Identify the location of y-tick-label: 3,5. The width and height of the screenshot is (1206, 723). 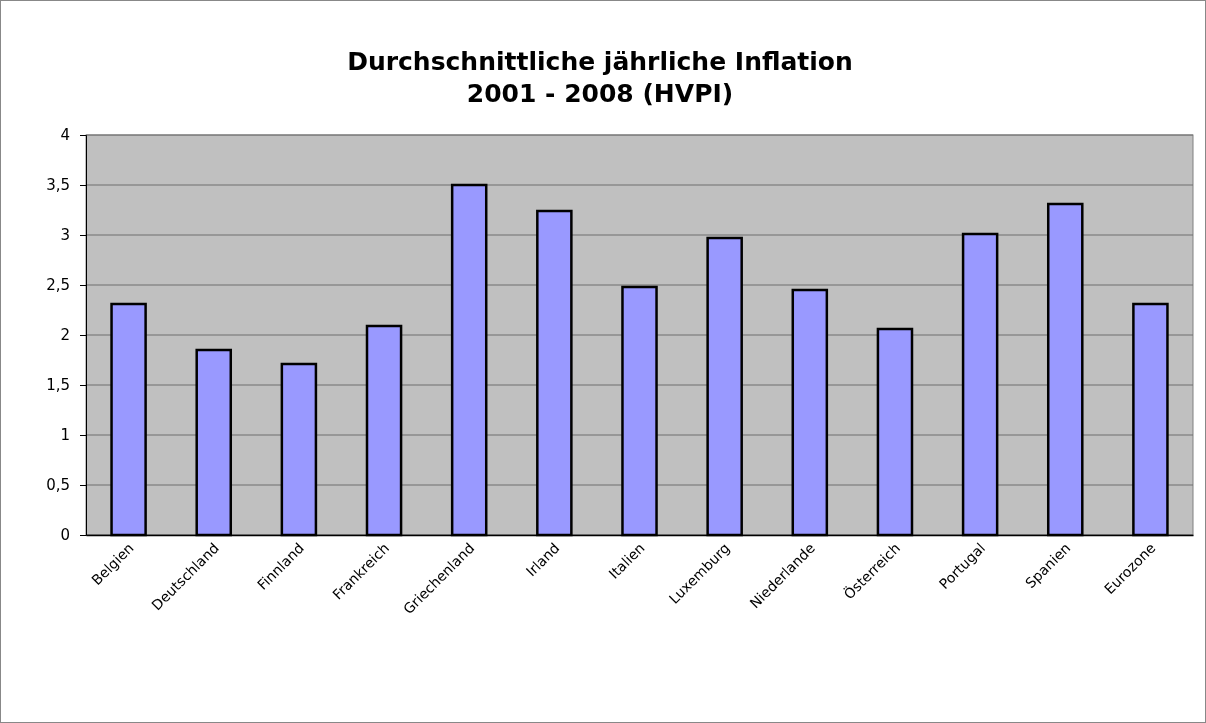
(58, 185).